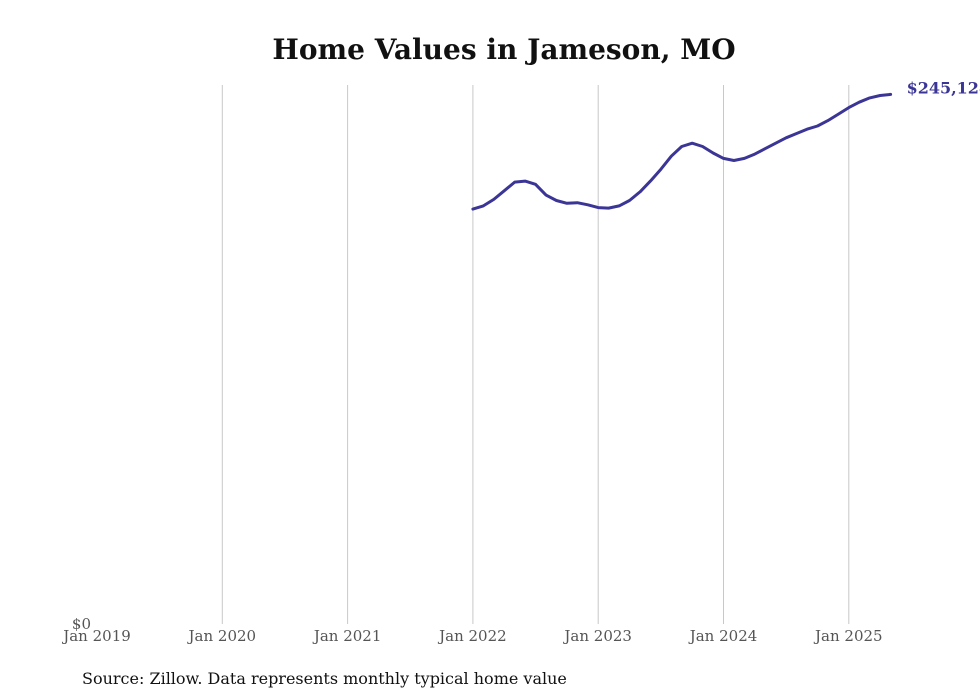  What do you see at coordinates (503, 49) in the screenshot?
I see `chart-title: Home Values in Jameson, MO` at bounding box center [503, 49].